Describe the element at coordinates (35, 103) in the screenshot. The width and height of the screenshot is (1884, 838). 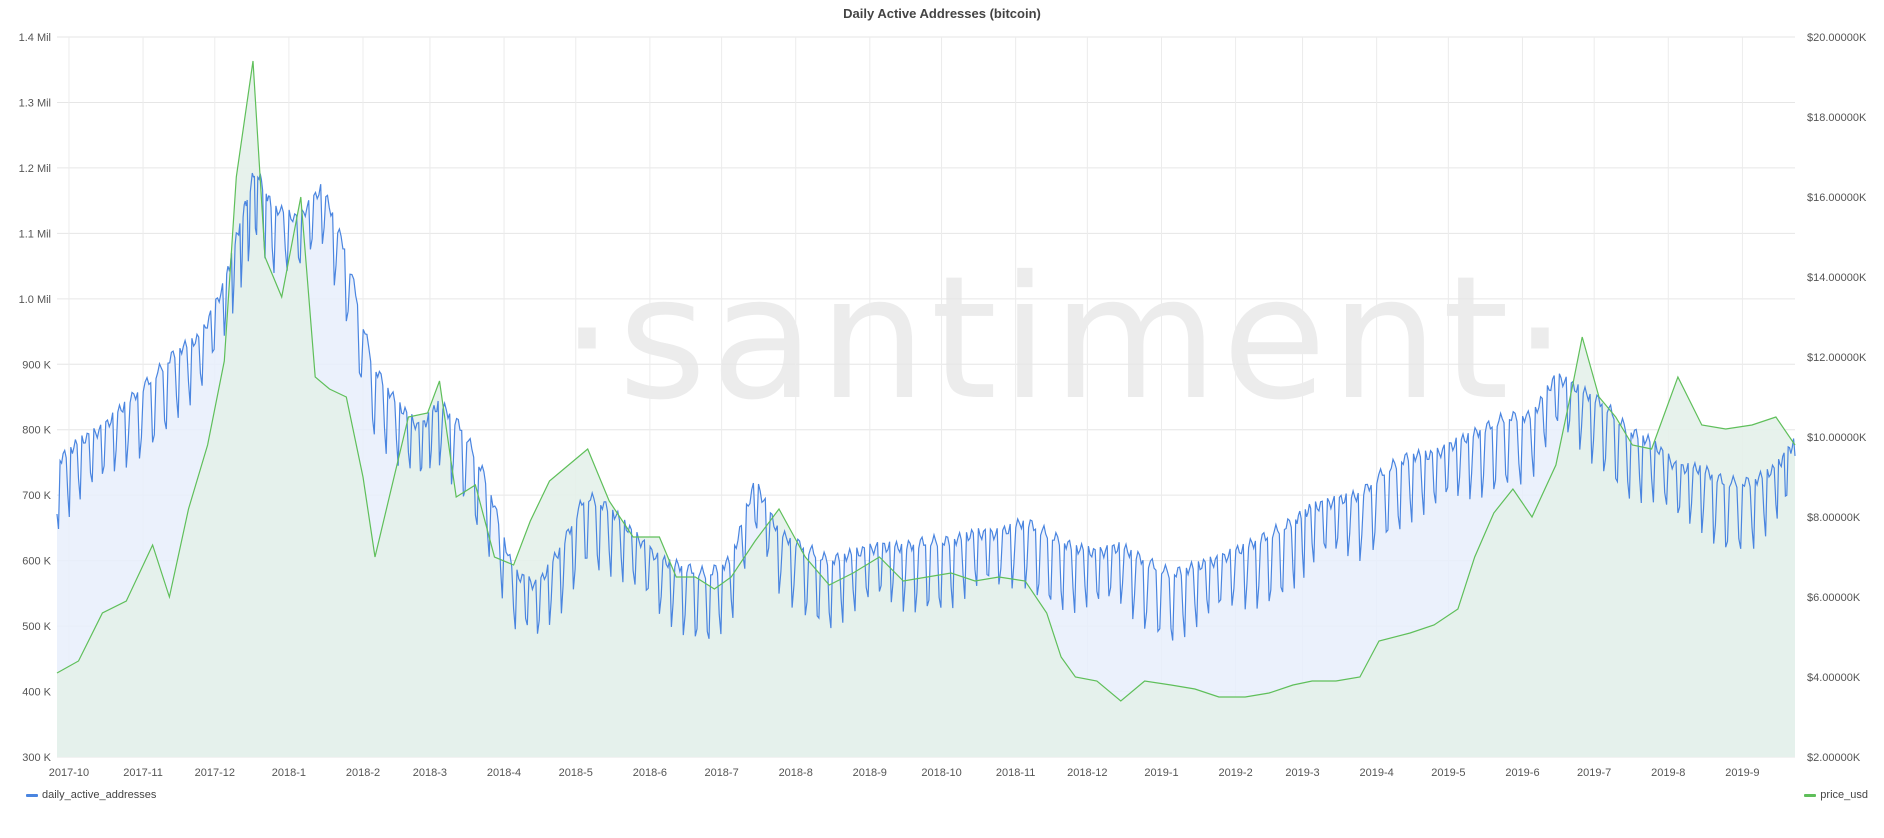
I see `y-left-tick-label: 1.3 Mil` at that location.